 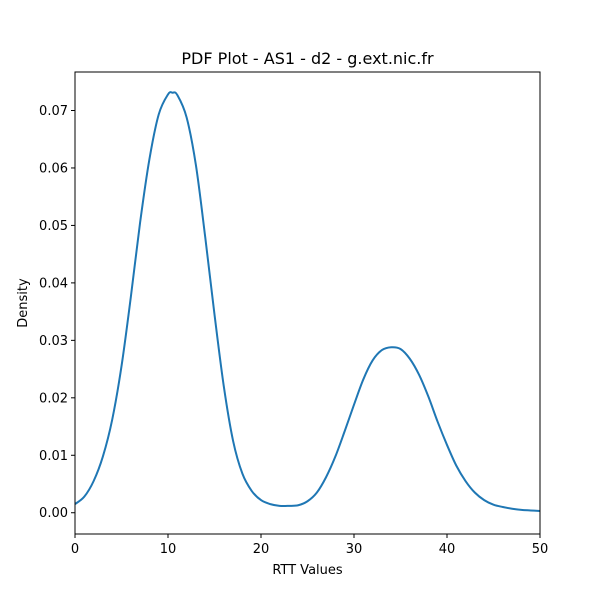 What do you see at coordinates (53, 398) in the screenshot?
I see `y-tick-label: 0.02` at bounding box center [53, 398].